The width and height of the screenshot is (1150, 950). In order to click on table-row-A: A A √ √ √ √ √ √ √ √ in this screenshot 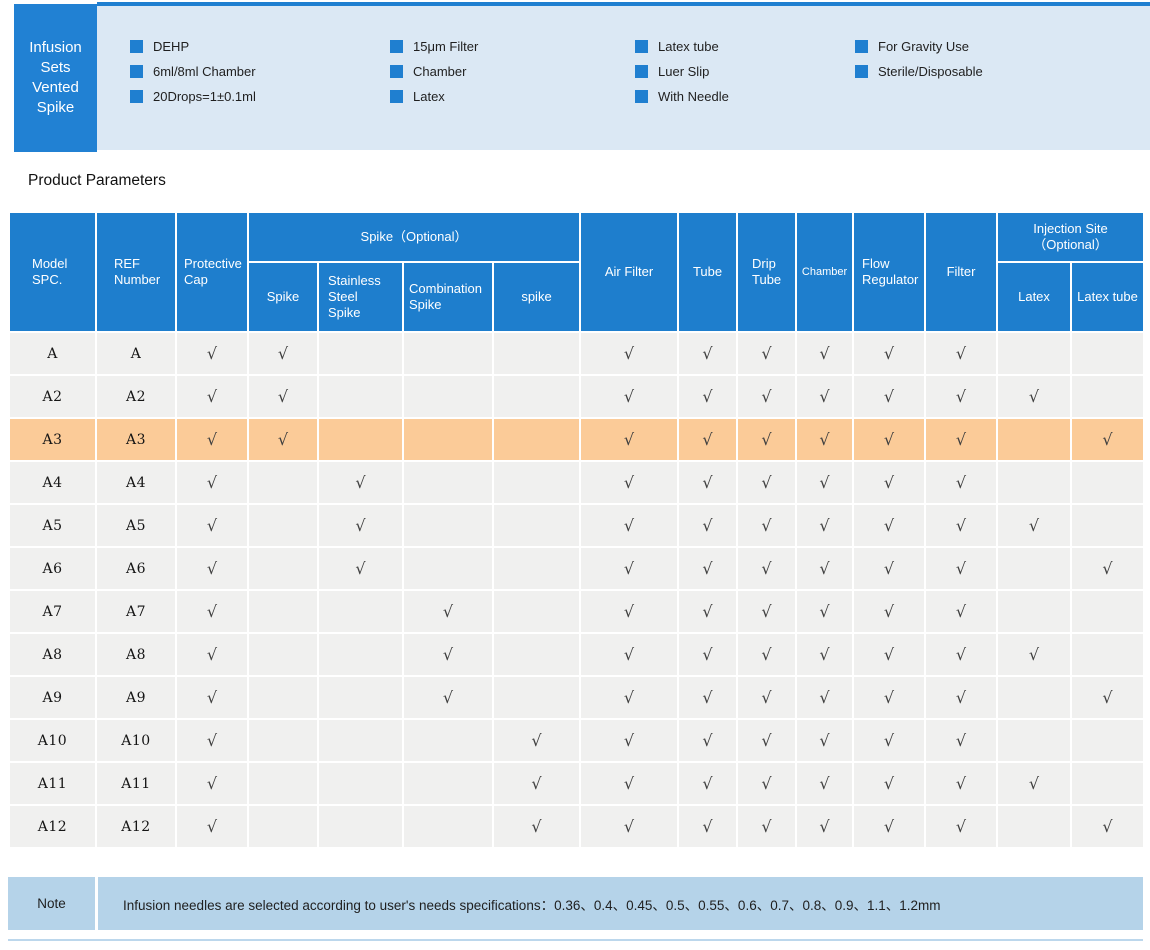, I will do `click(577, 353)`.